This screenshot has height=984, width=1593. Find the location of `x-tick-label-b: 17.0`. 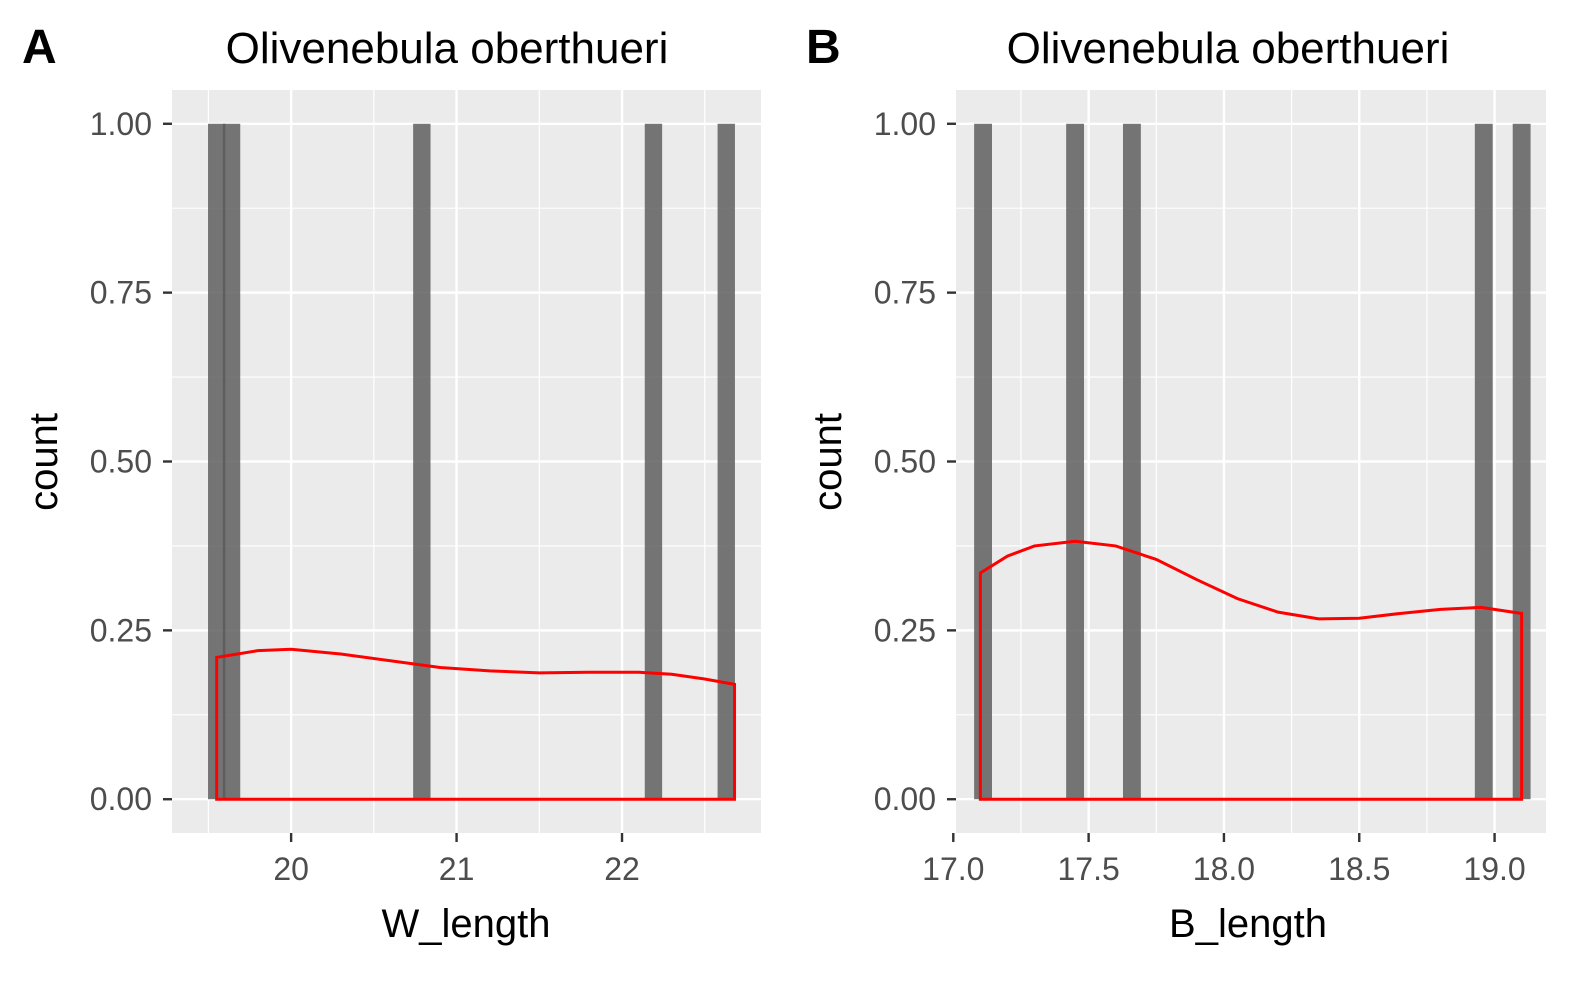

x-tick-label-b: 17.0 is located at coordinates (953, 869).